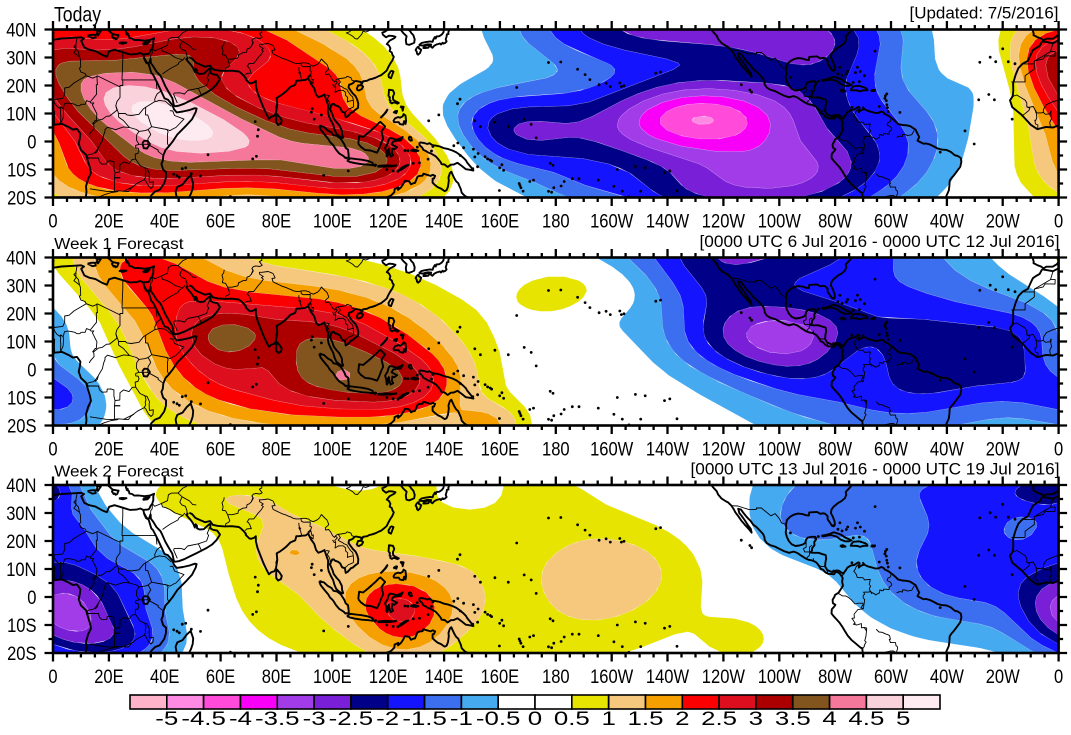  Describe the element at coordinates (498, 719) in the screenshot. I see `svg-text: -0.5` at that location.